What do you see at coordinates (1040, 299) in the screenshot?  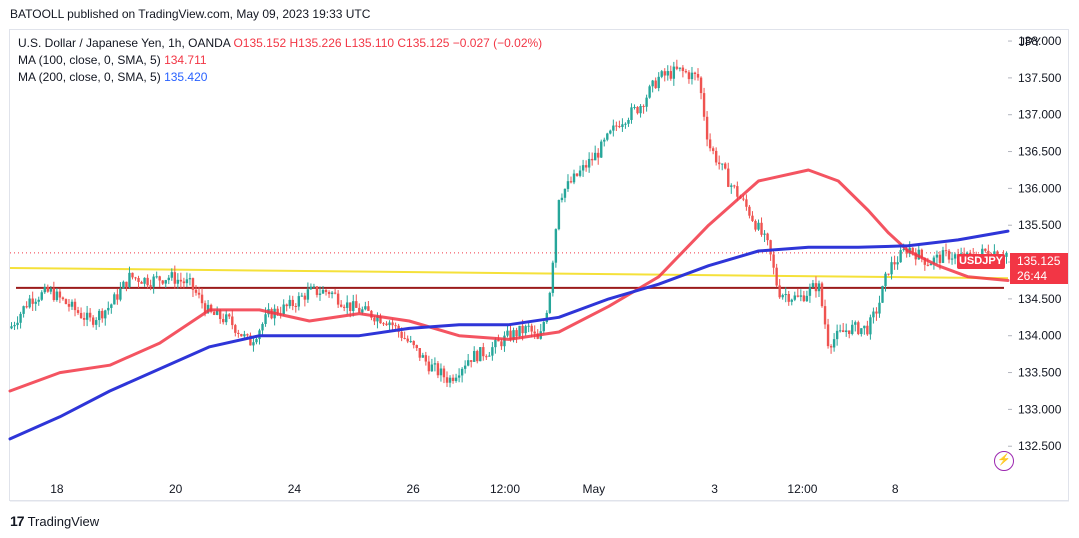 I see `y-tick-label: 134.500` at bounding box center [1040, 299].